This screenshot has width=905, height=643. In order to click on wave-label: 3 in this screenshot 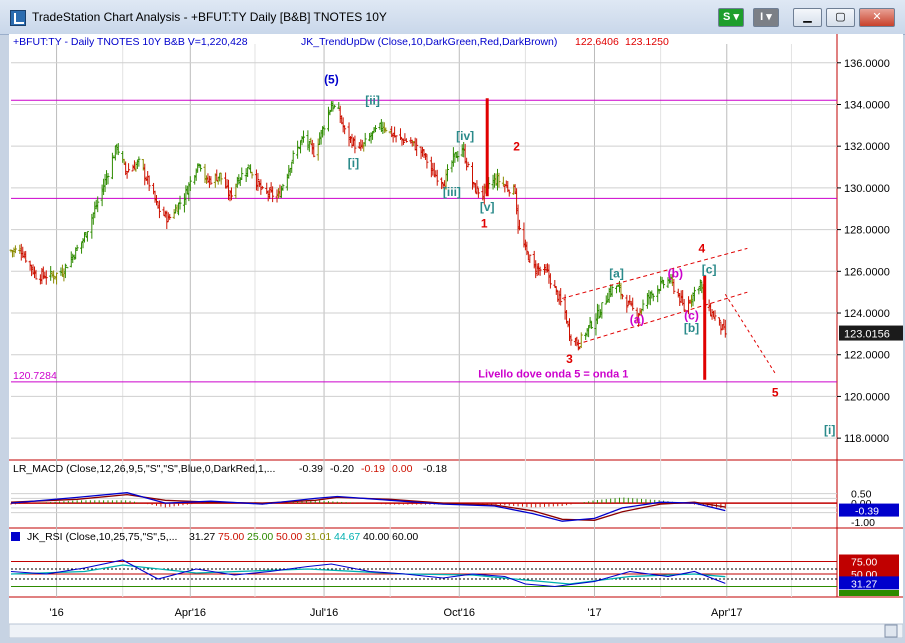, I will do `click(569, 359)`.